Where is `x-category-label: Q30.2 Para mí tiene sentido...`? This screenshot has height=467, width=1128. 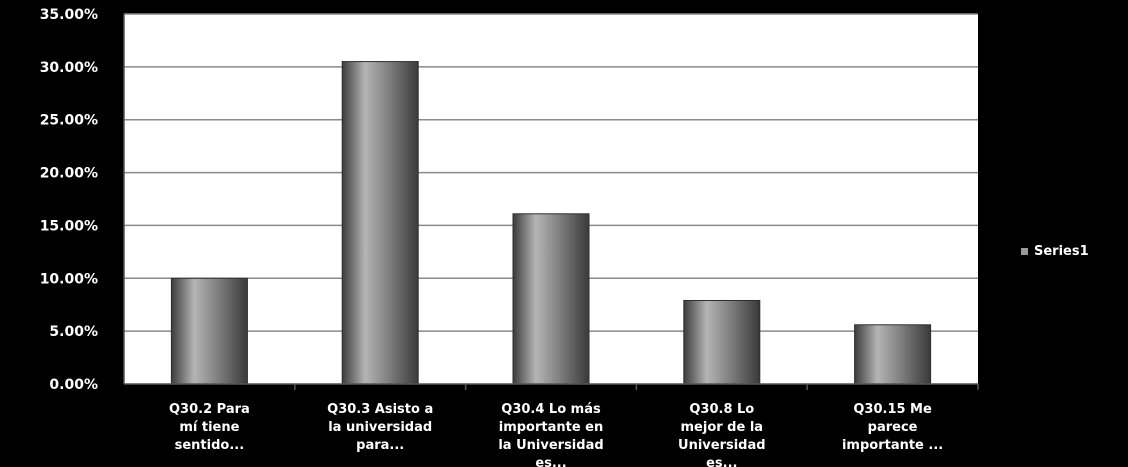 x-category-label: Q30.2 Para mí tiene sentido... is located at coordinates (209, 427).